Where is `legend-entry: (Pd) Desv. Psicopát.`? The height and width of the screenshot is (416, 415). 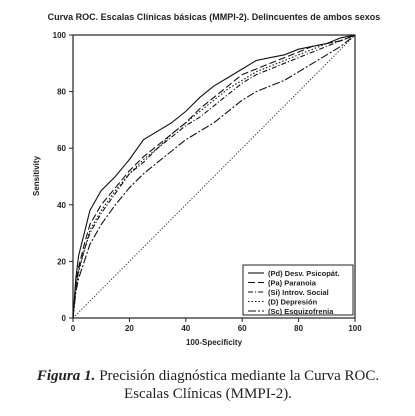 legend-entry: (Pd) Desv. Psicopát. is located at coordinates (304, 273).